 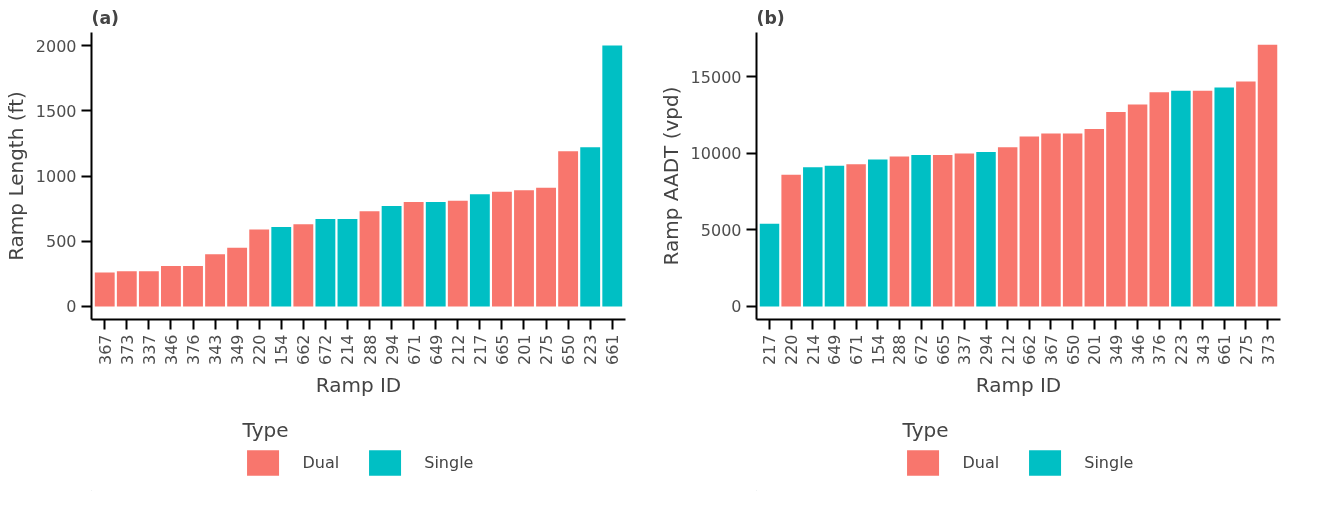 I want to click on y-tick-label: 2000, so click(x=56, y=46).